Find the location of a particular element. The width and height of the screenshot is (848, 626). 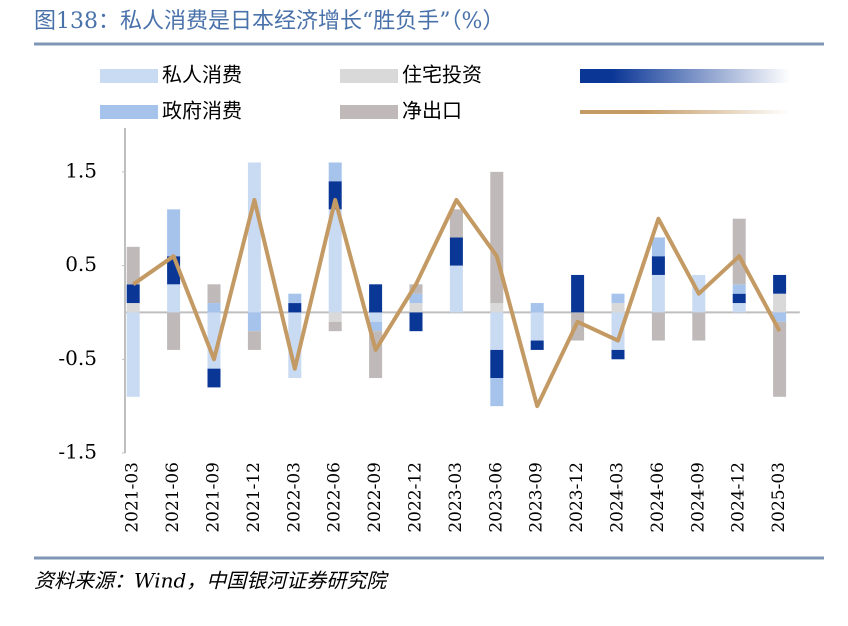

y-tick-label: -0.5 is located at coordinates (77, 358).